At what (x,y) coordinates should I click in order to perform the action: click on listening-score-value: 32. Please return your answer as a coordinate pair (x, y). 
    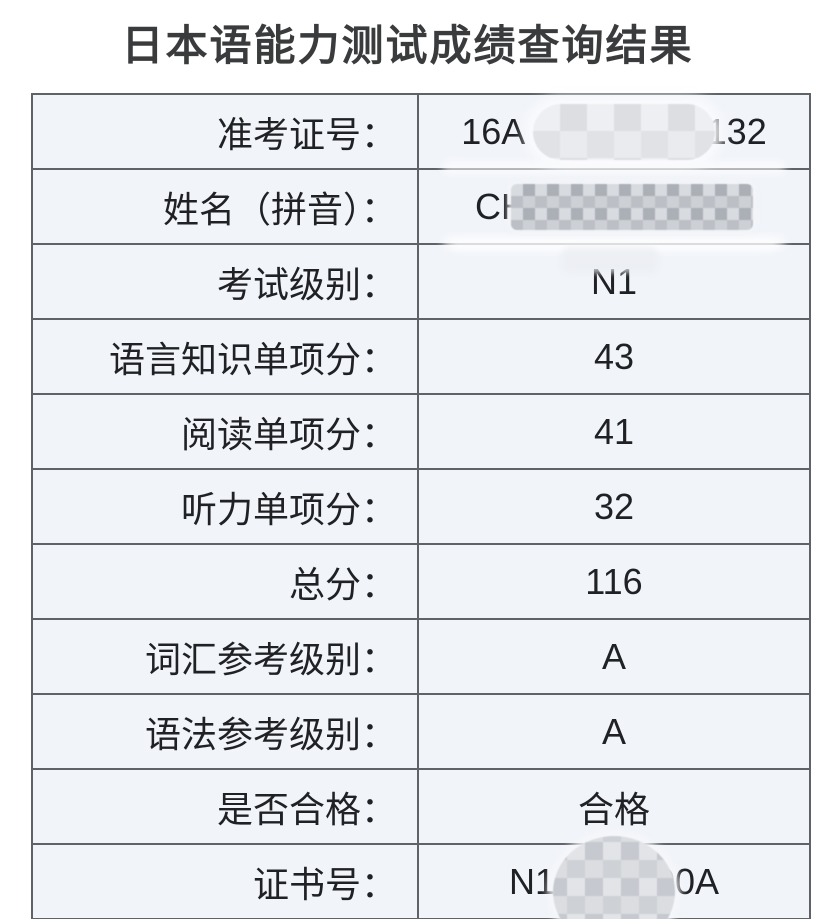
    Looking at the image, I should click on (614, 506).